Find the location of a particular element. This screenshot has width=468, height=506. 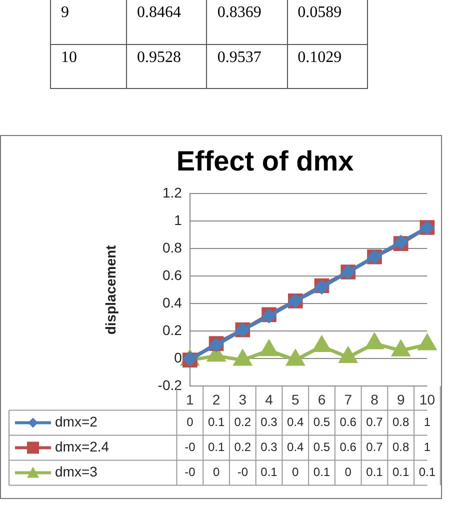

x-tick-label: 7 is located at coordinates (348, 398).